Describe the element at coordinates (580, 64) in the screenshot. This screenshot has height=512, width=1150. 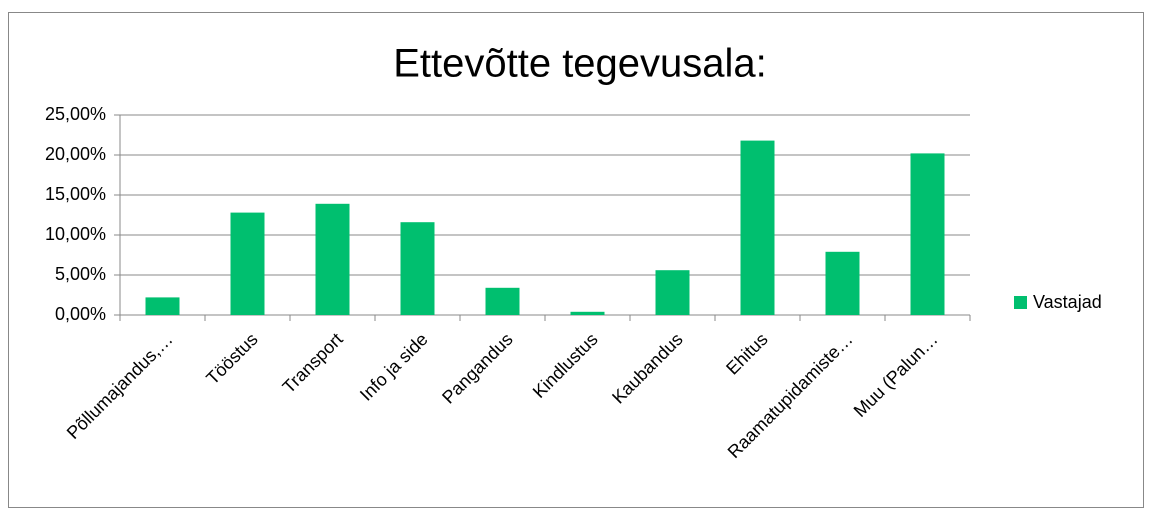
I see `chart-title: Ettevõtte tegevusala:` at that location.